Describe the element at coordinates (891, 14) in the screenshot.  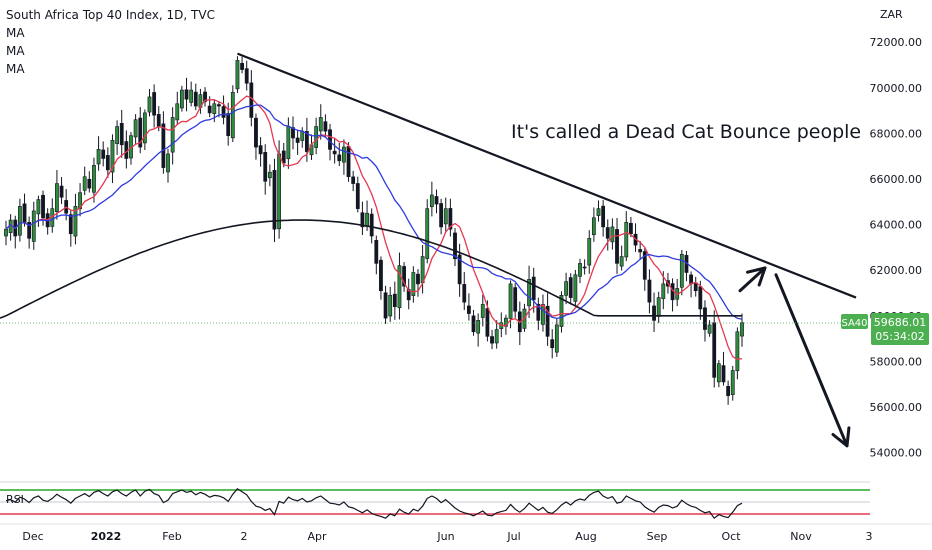
I see `currency-label: ZAR` at that location.